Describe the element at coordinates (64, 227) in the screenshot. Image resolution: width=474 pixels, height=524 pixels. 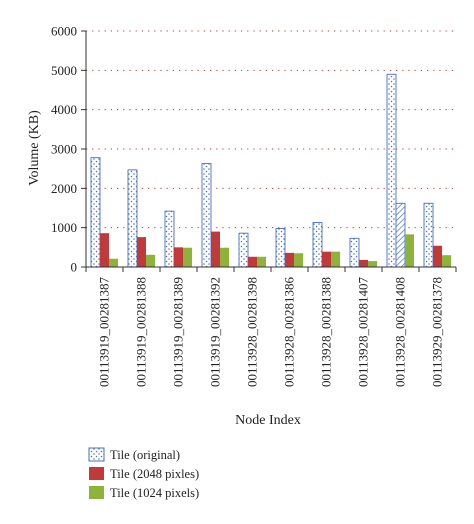
I see `y-tick-label: 1000` at that location.